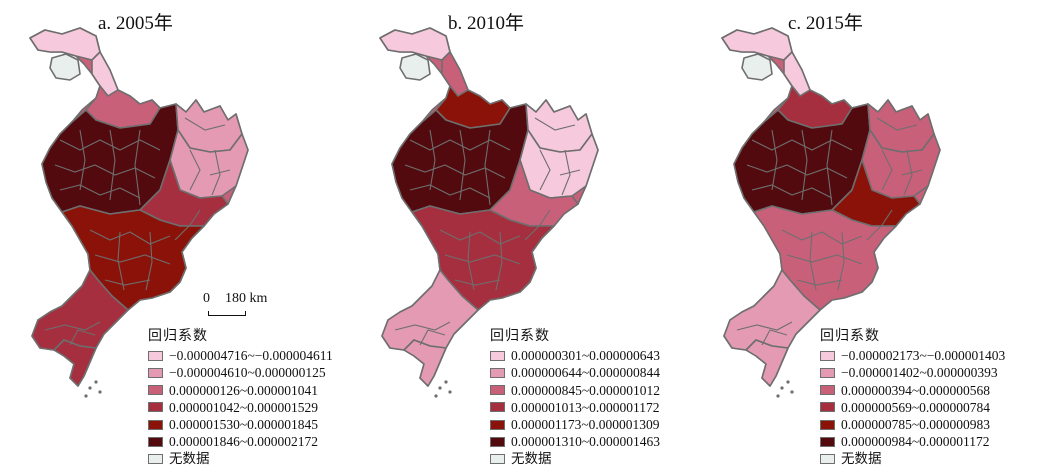 This screenshot has width=1037, height=472. Describe the element at coordinates (244, 442) in the screenshot. I see `legend-label: 0.000001846~0.000002172` at that location.